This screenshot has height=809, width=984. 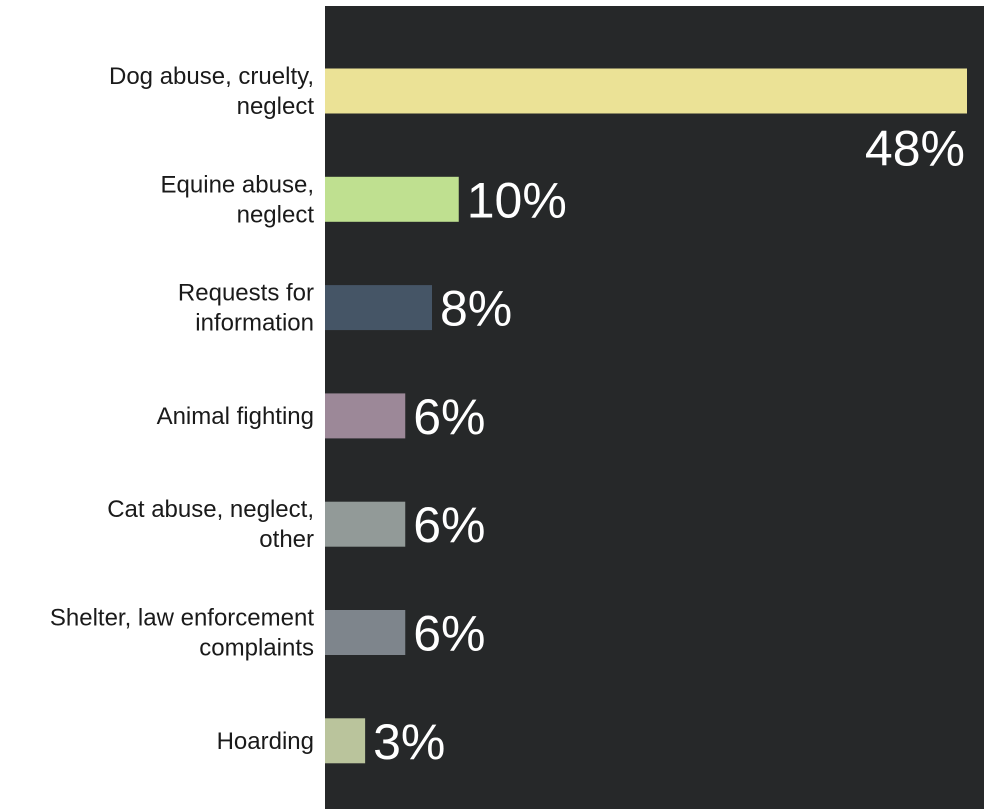 I want to click on category-label-1: Equine abuse, neglect, so click(x=238, y=199).